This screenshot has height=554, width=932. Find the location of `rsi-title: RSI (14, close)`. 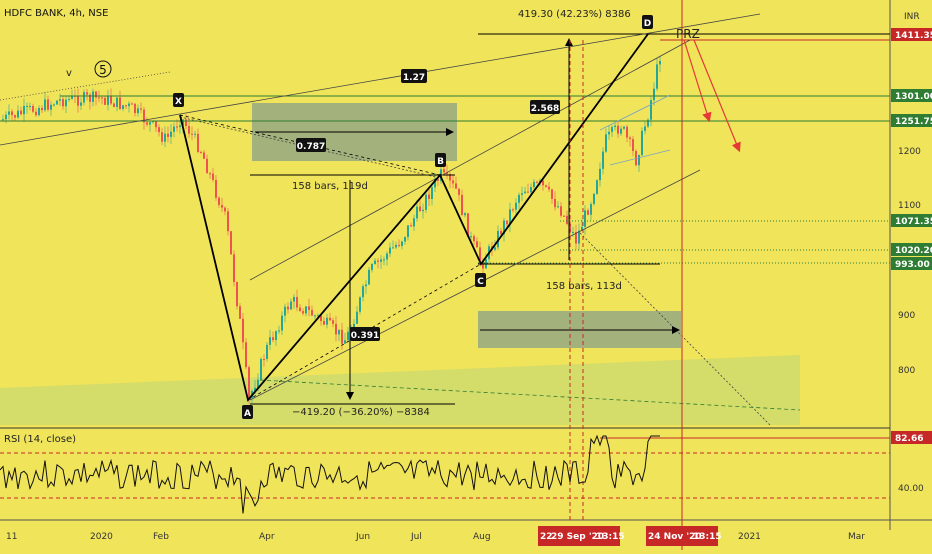

rsi-title: RSI (14, close) is located at coordinates (40, 439).